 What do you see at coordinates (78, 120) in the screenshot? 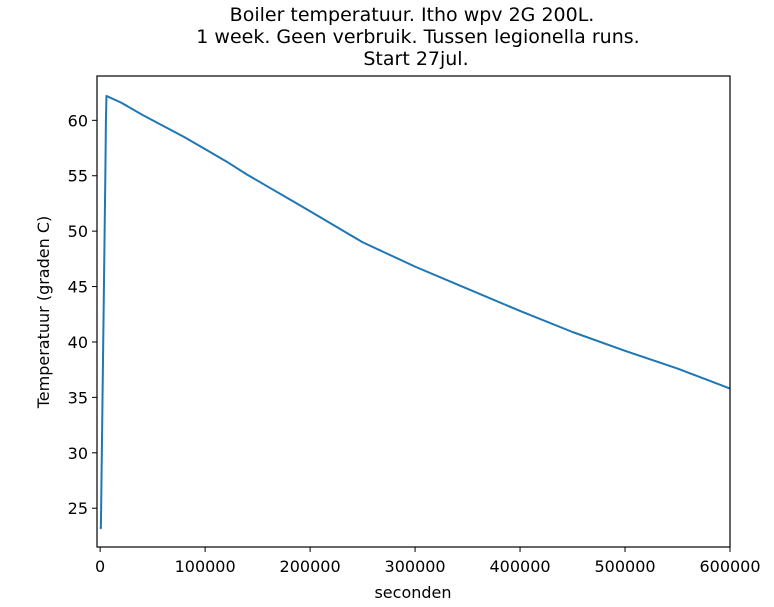
I see `y-tick-label: 60` at bounding box center [78, 120].